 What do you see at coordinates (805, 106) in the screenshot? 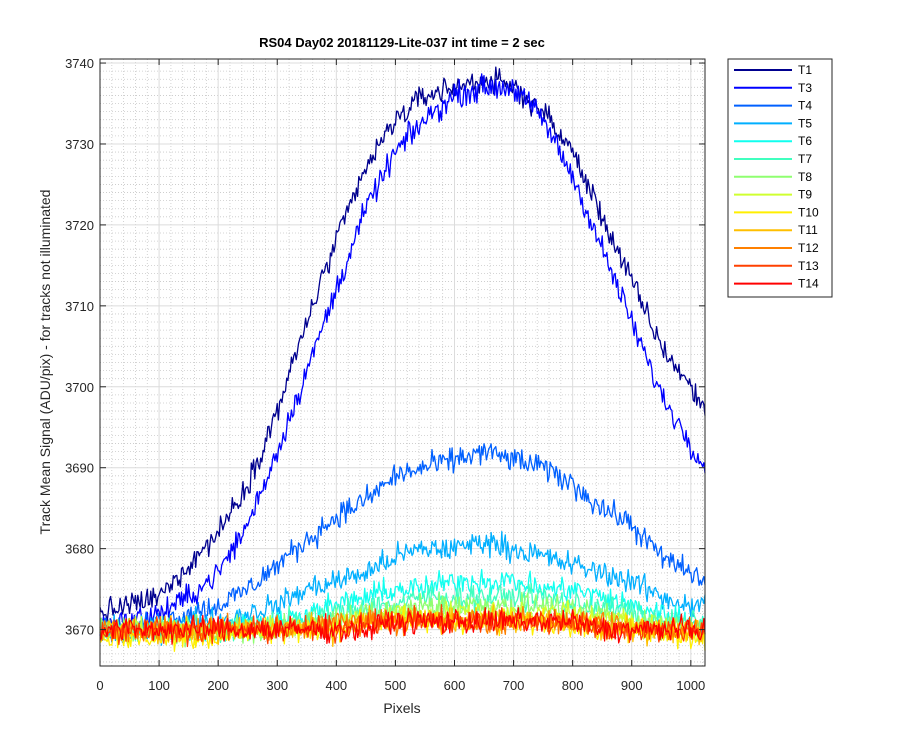
I see `legend-label-t4: T4` at bounding box center [805, 106].